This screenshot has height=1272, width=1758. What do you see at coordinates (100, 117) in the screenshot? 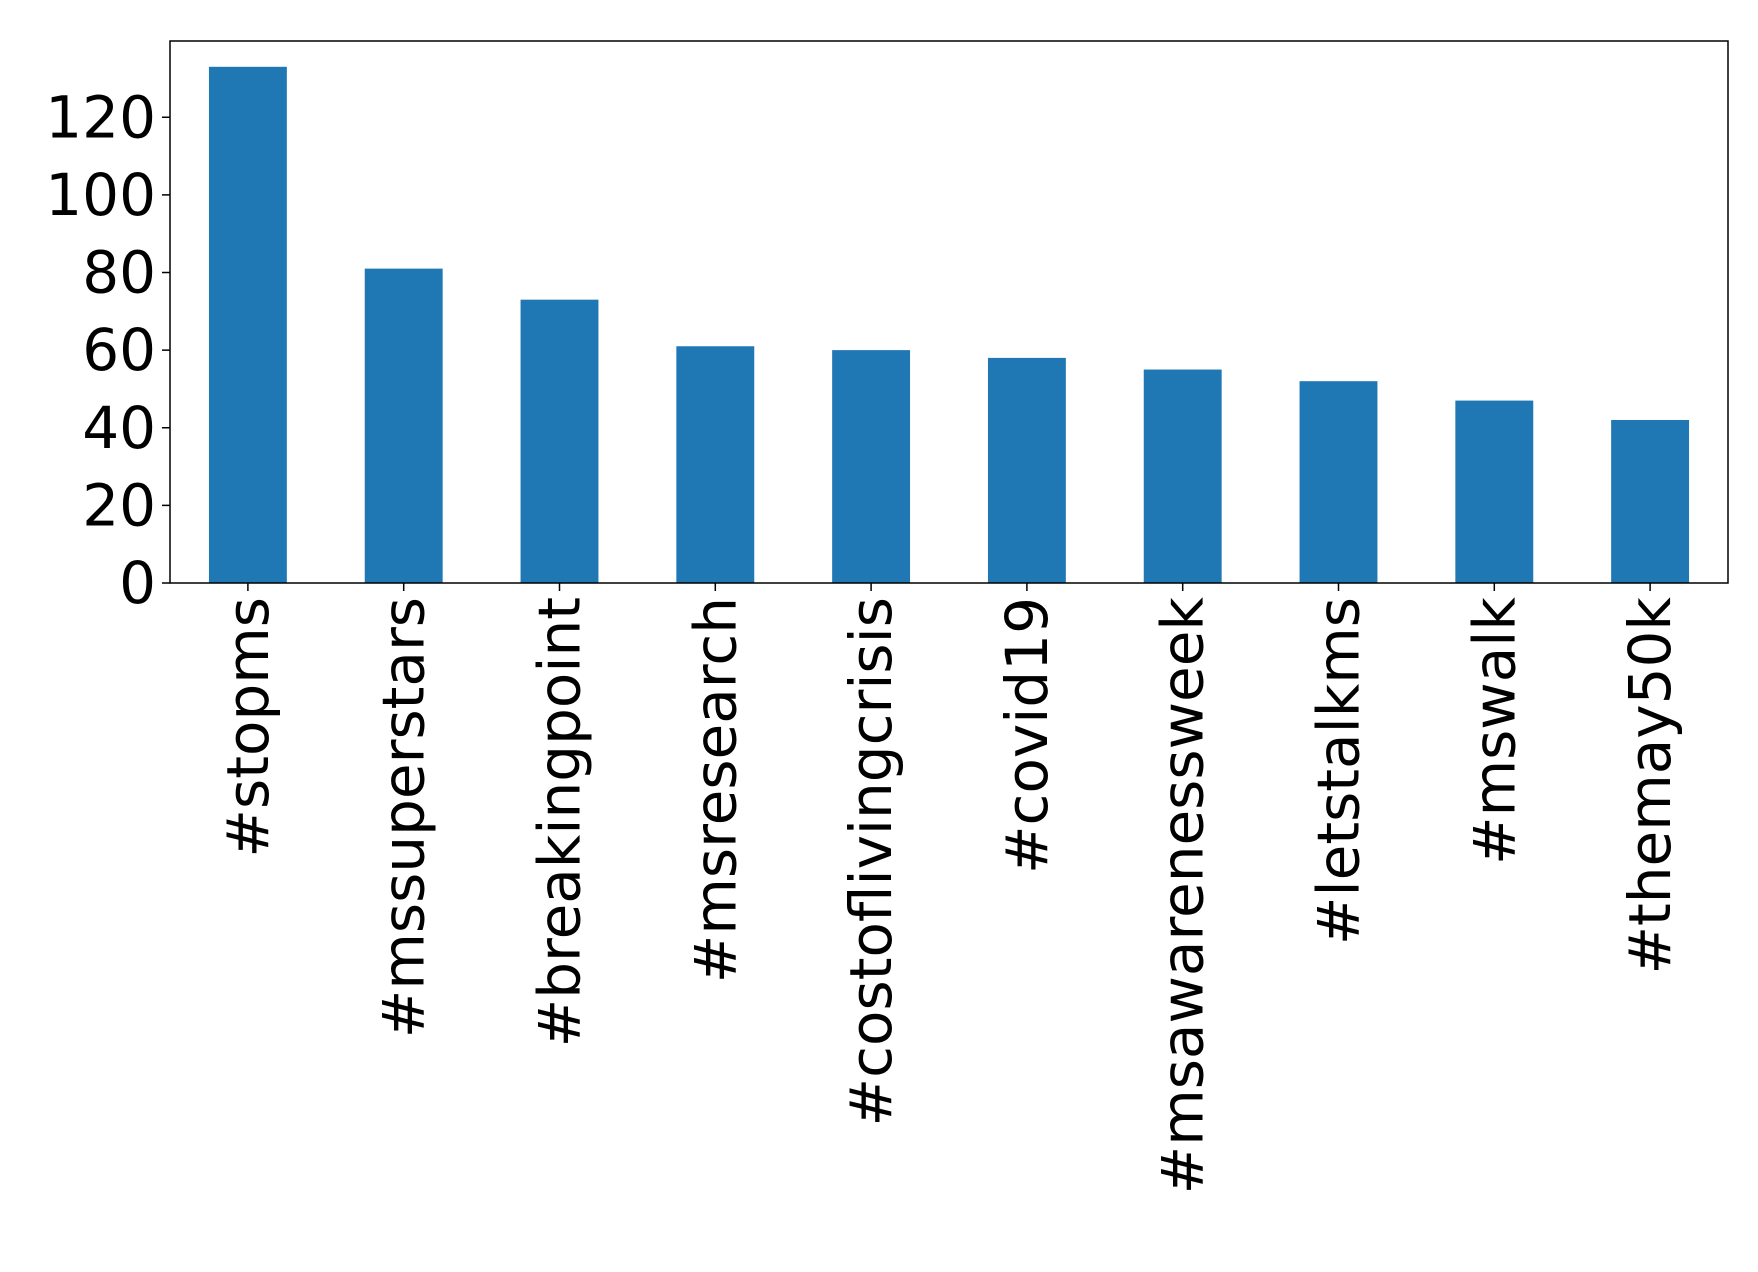
I see `y-tick-label: 120` at bounding box center [100, 117].